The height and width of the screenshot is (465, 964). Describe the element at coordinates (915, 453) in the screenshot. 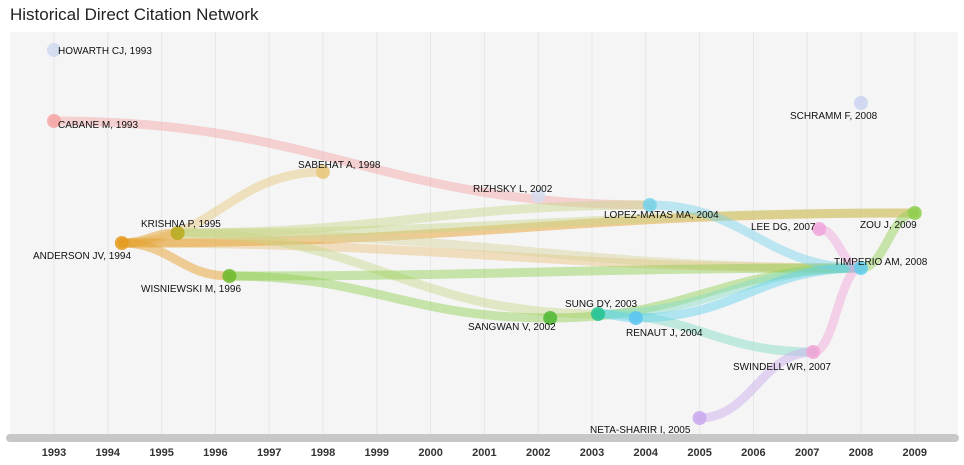

I see `year-label-2009: 2009` at that location.